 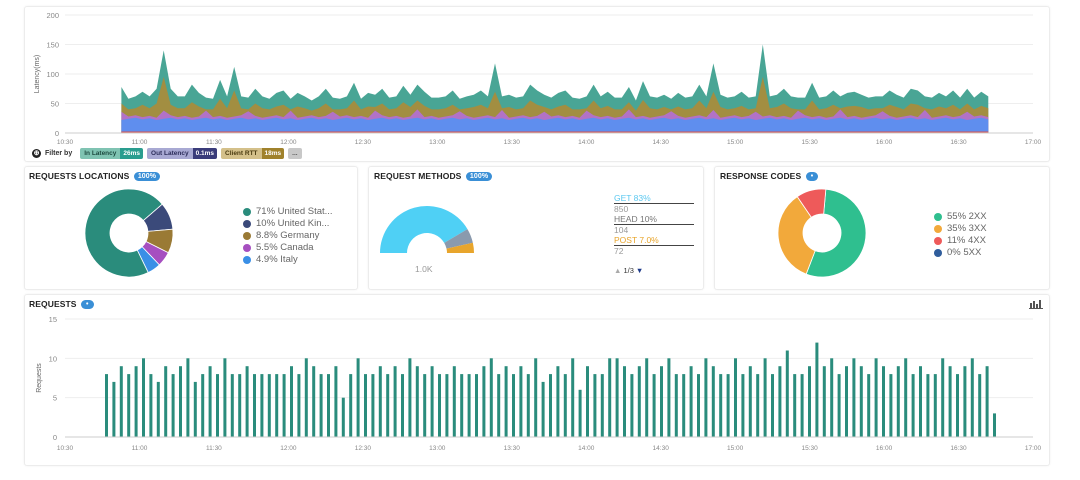 I want to click on methods-pager: ▲ 1/3 ▼, so click(x=628, y=270).